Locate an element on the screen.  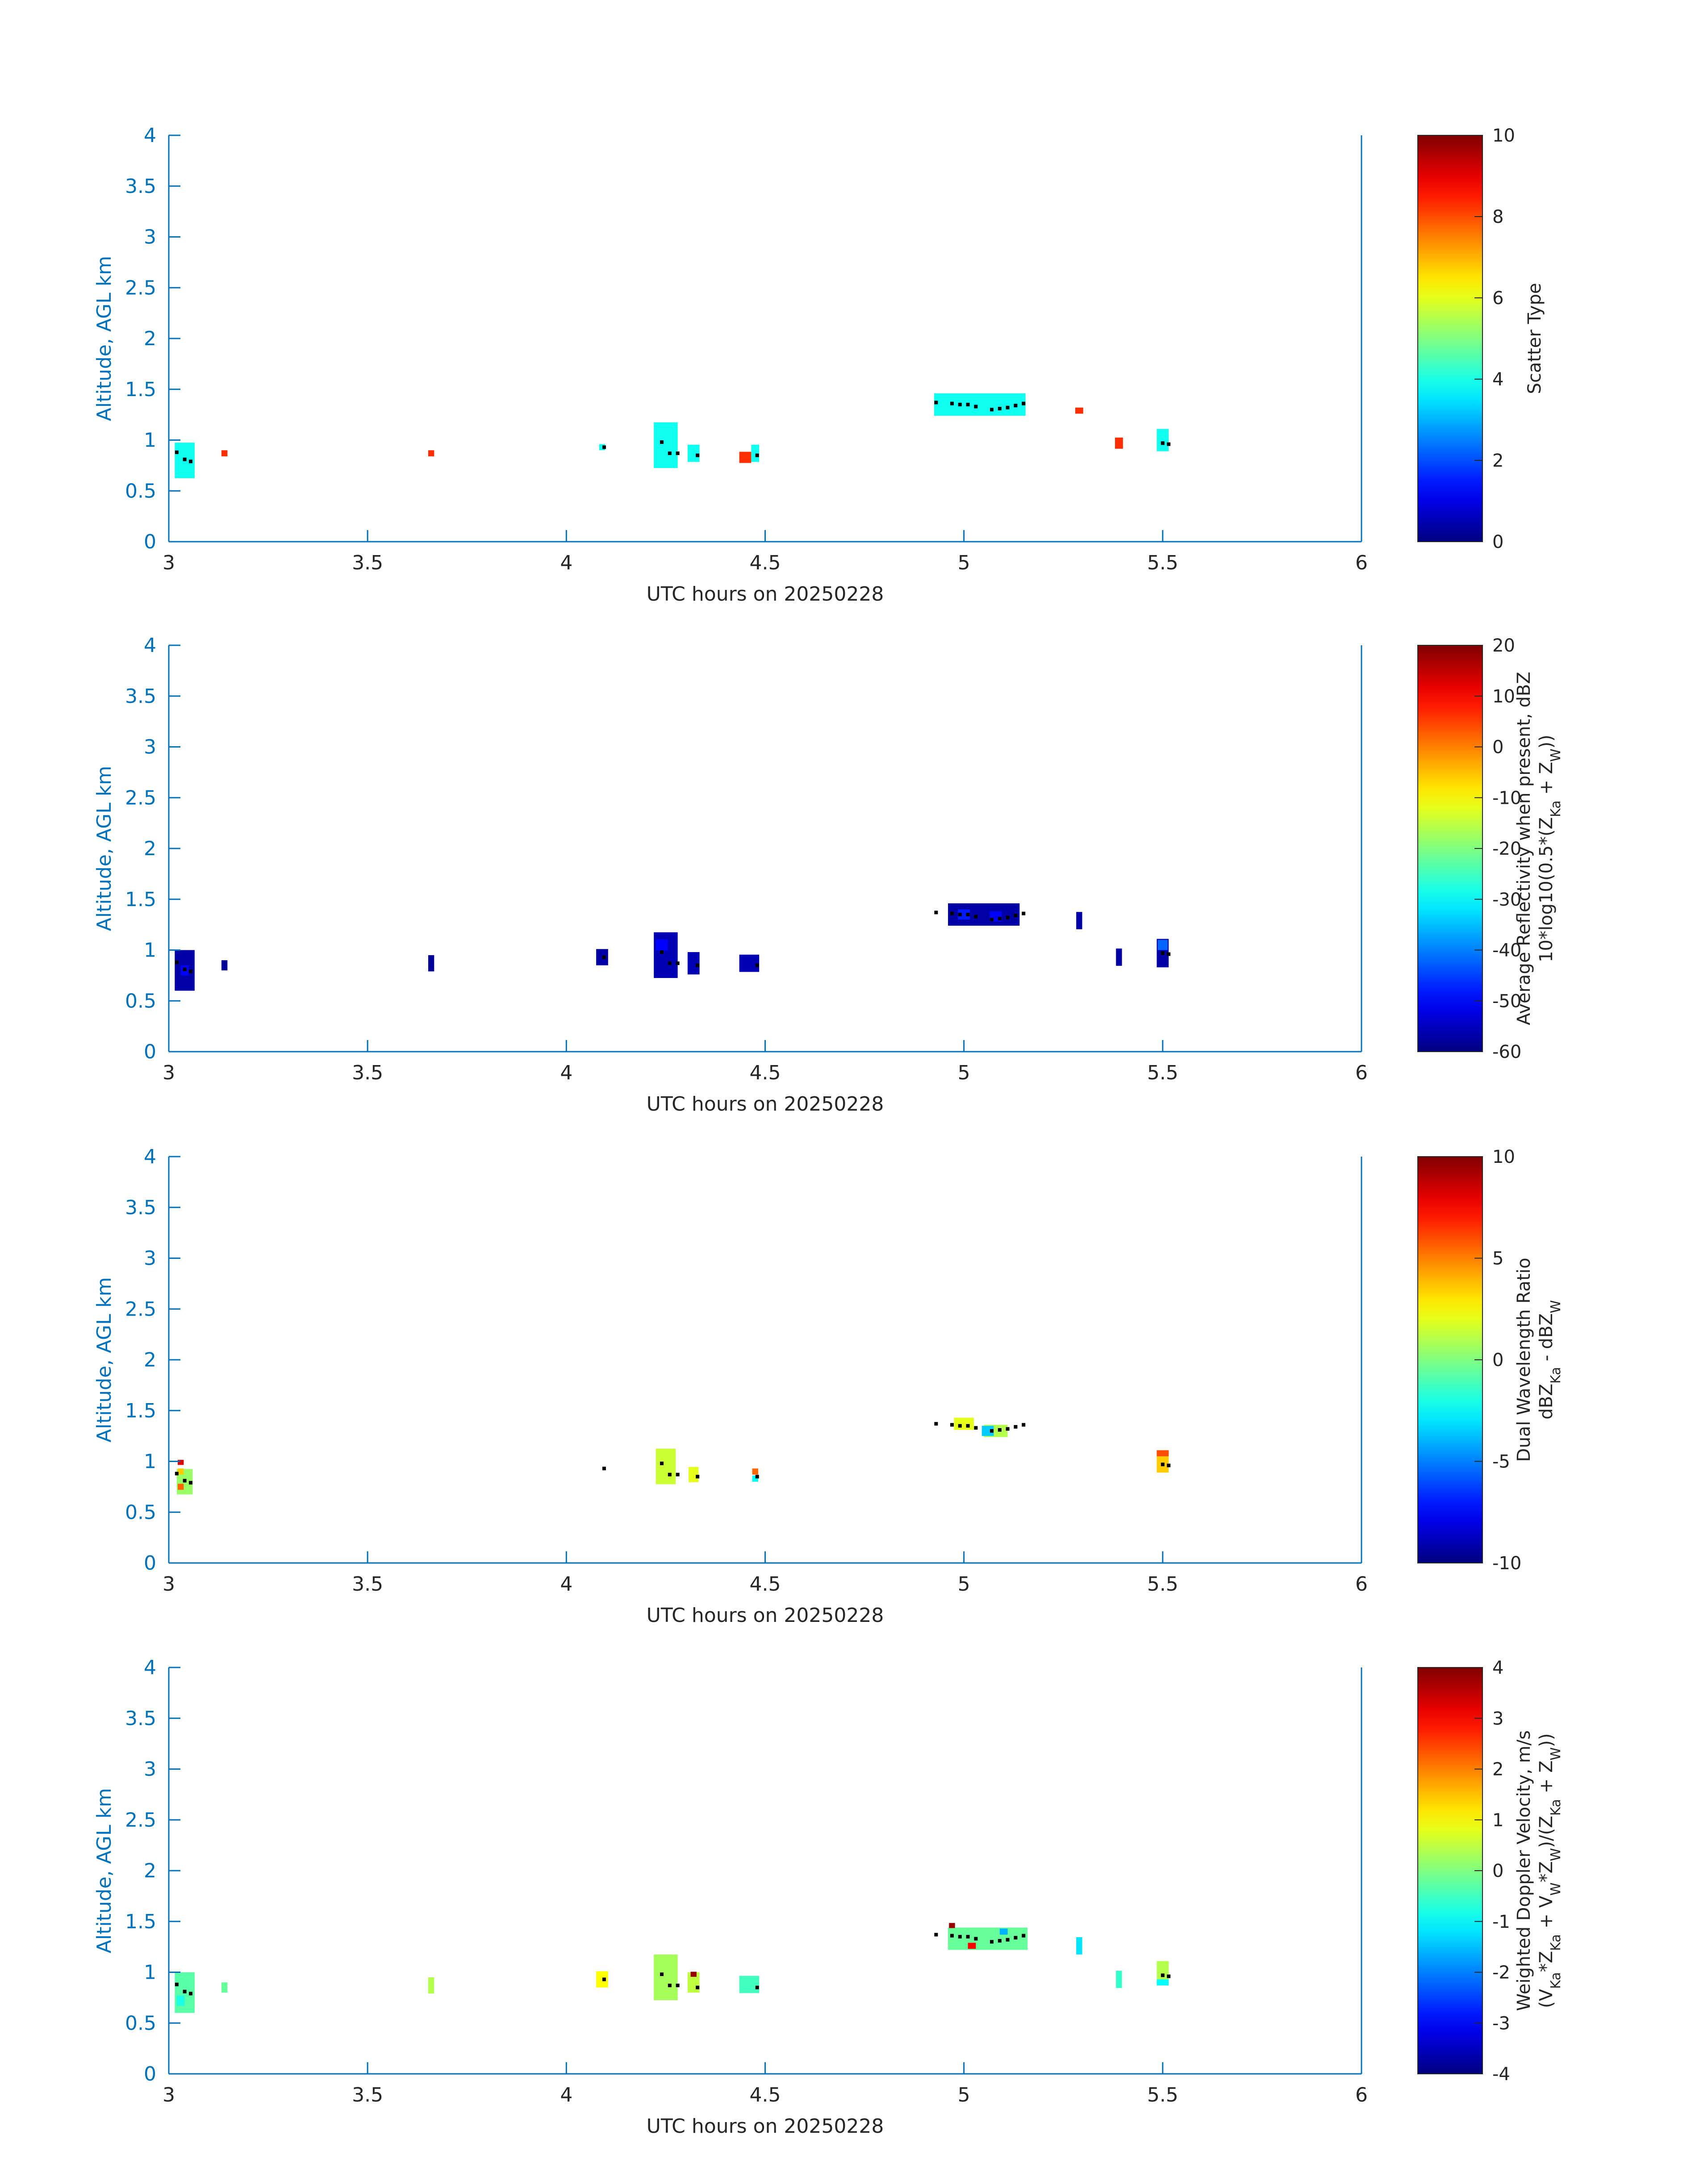
colorbar-tick-label: 6 is located at coordinates (1497, 298).